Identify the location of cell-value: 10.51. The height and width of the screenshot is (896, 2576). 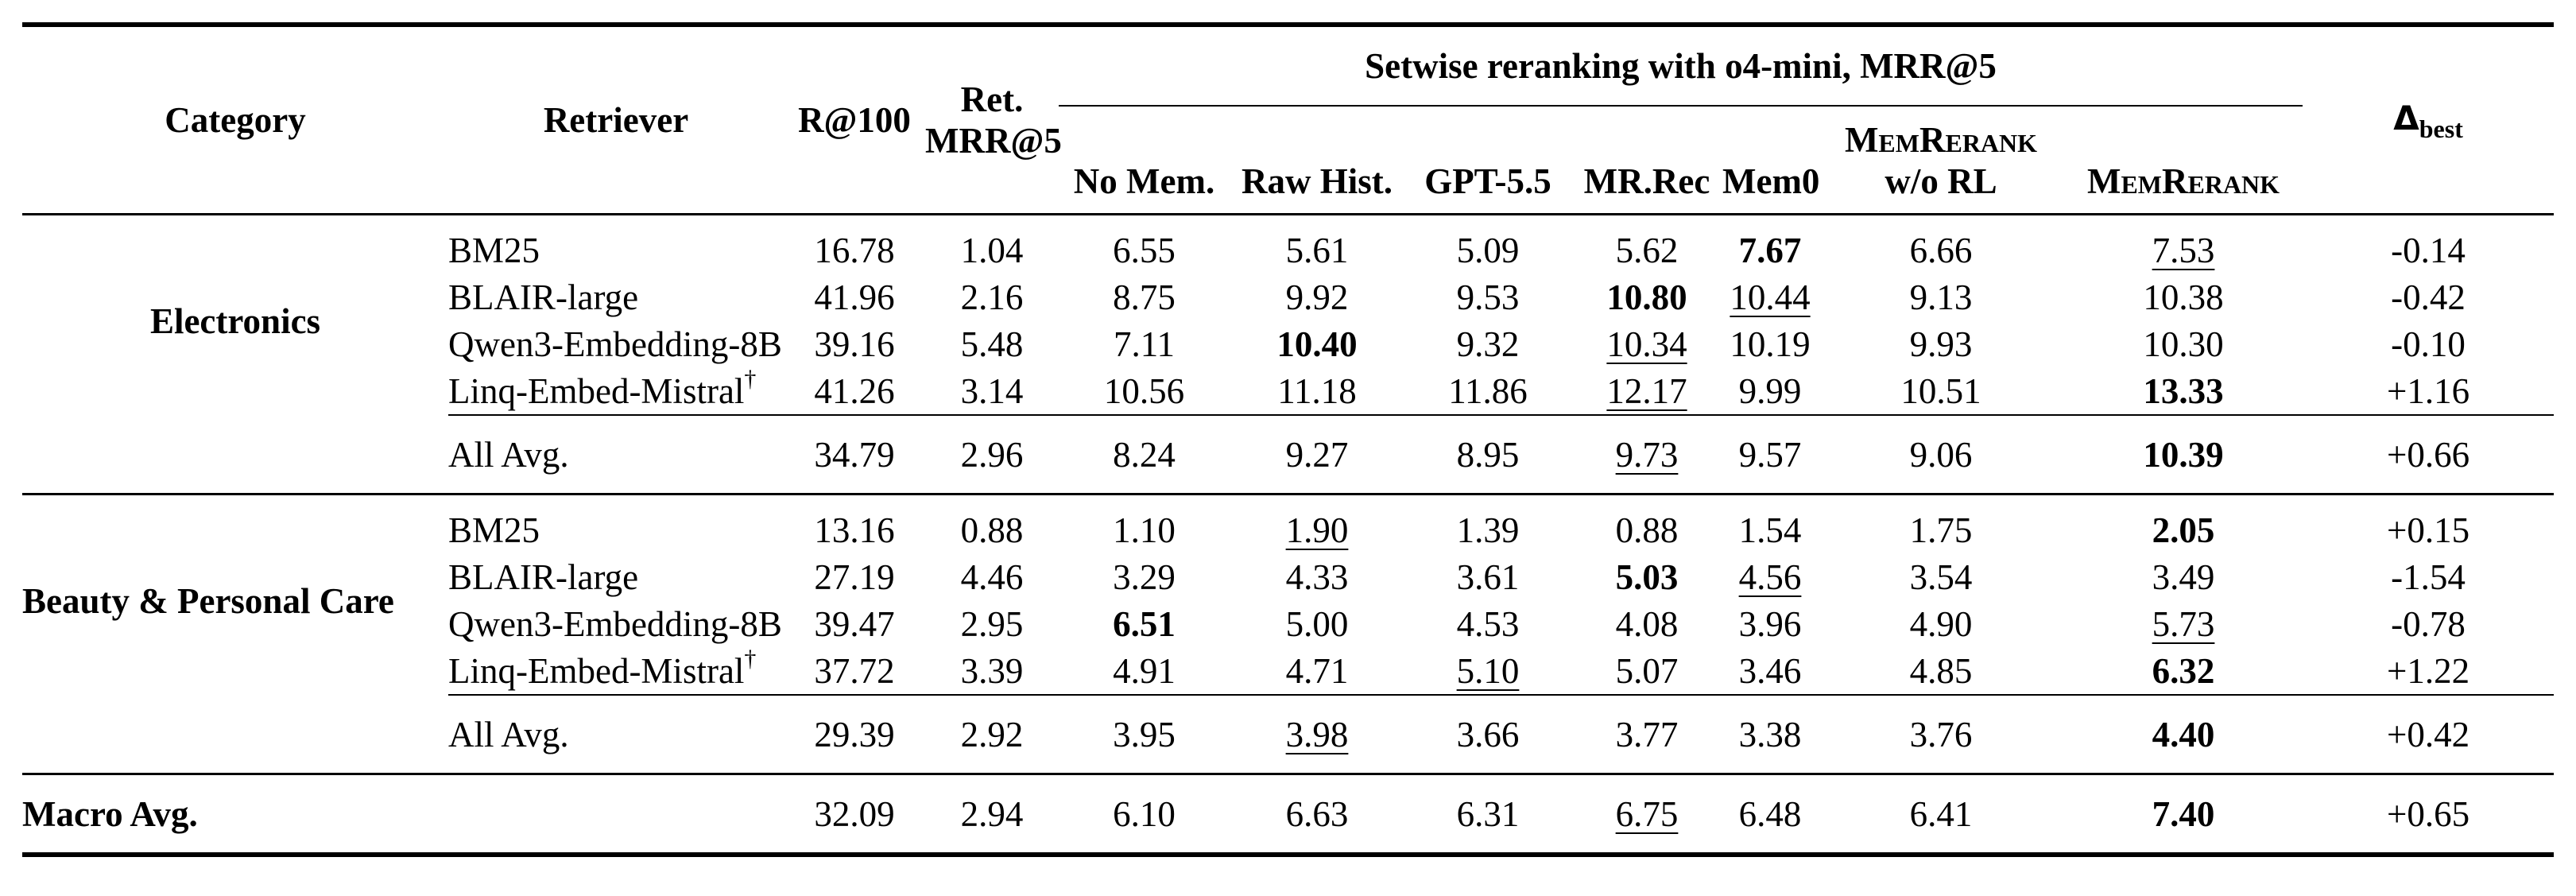
(1941, 390).